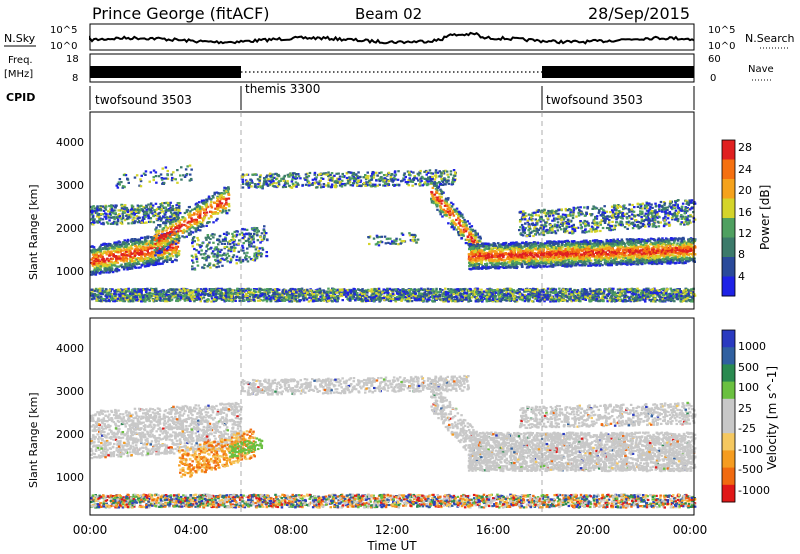 This screenshot has height=554, width=800. What do you see at coordinates (721, 46) in the screenshot?
I see `noise-right-tick-bottom: 10^0` at bounding box center [721, 46].